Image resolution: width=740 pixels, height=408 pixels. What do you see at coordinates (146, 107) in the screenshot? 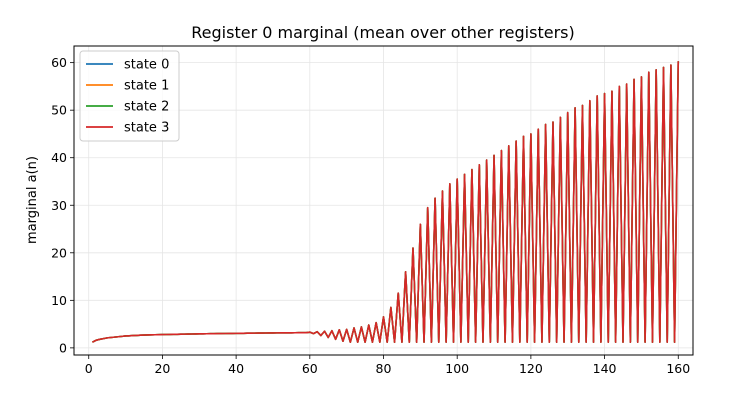
I see `legend-label: state 2` at bounding box center [146, 107].